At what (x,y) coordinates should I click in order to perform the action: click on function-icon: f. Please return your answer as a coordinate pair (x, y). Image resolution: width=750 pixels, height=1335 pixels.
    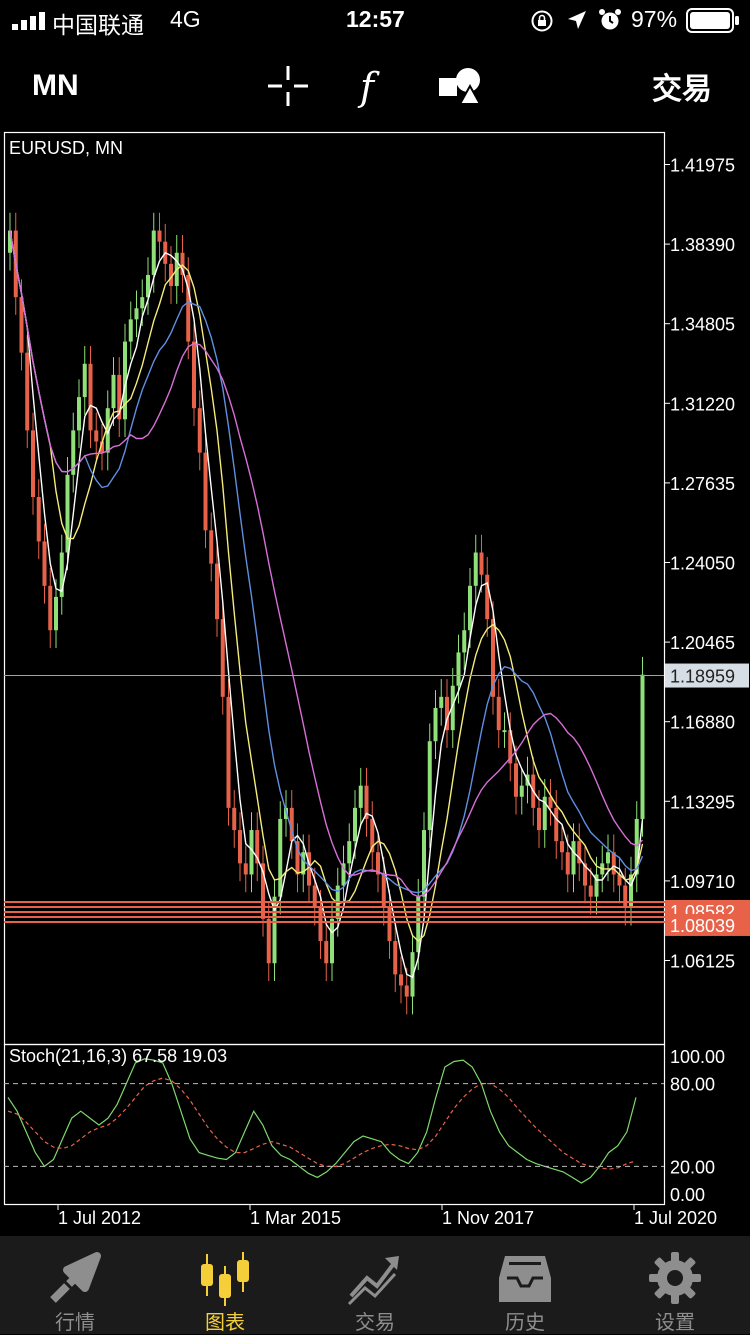
    Looking at the image, I should click on (372, 86).